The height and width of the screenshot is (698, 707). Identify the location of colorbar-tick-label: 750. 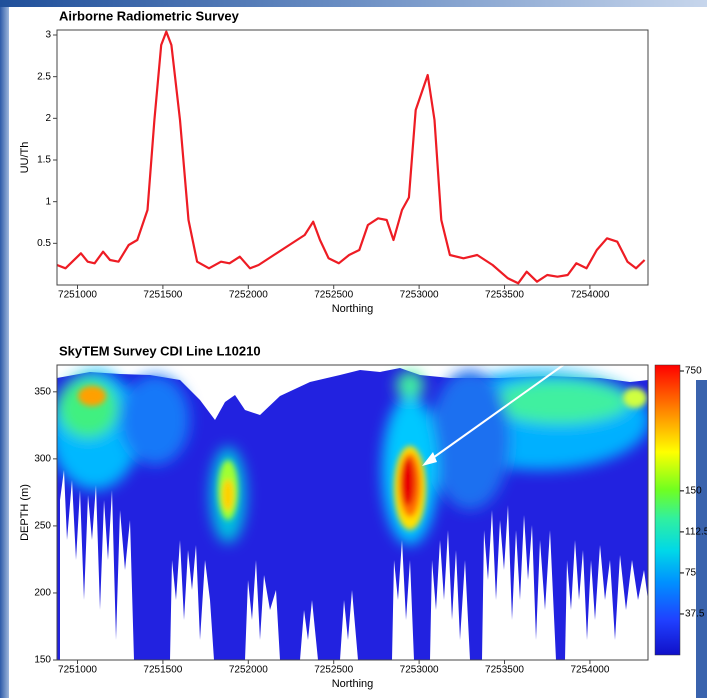
(693, 371).